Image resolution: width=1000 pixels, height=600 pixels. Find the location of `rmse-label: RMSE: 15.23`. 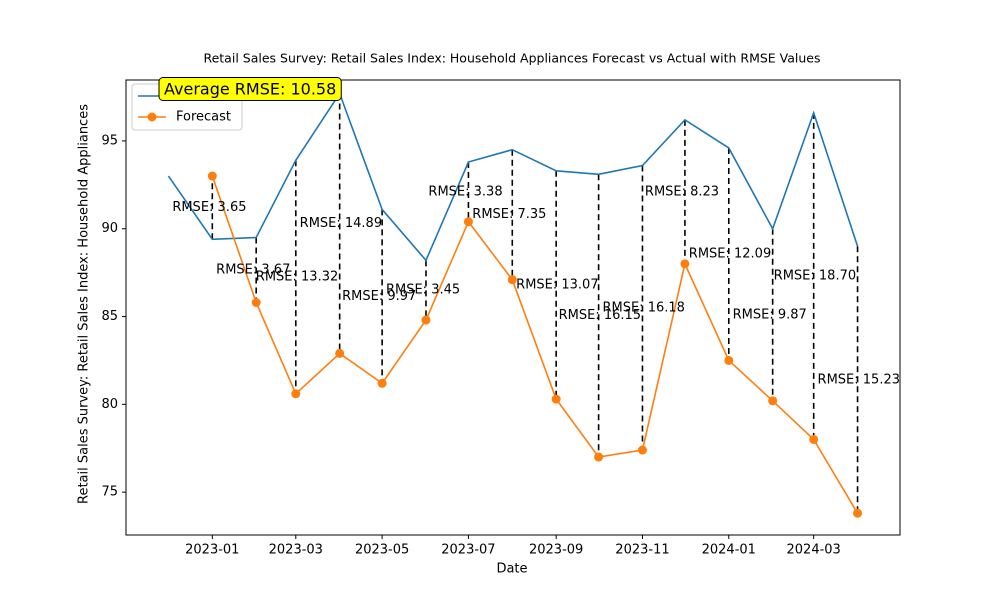

rmse-label: RMSE: 15.23 is located at coordinates (859, 379).